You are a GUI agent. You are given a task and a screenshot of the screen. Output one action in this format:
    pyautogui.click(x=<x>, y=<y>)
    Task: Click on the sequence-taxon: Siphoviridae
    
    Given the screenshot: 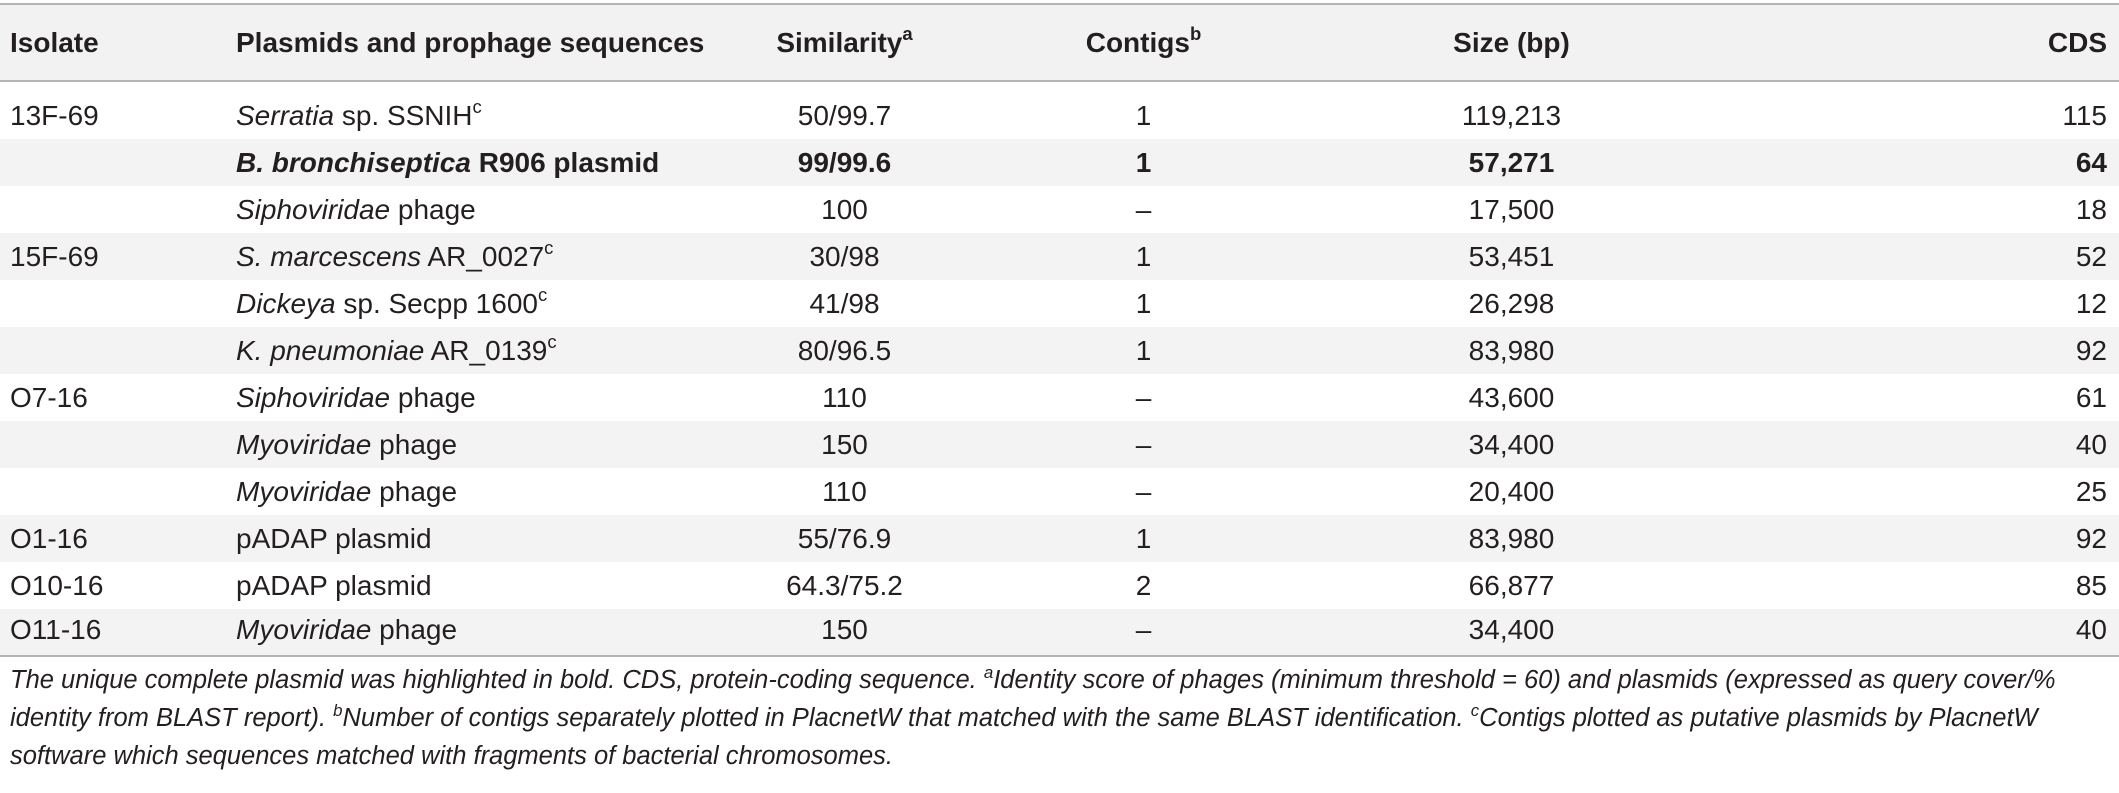 What is the action you would take?
    pyautogui.click(x=313, y=397)
    